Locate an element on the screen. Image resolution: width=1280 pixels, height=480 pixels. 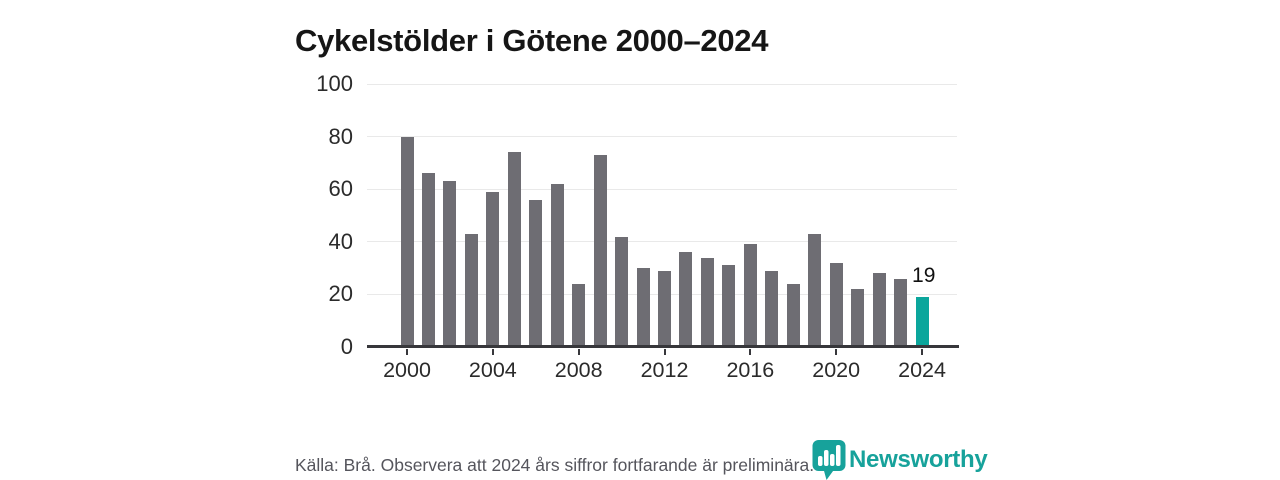
y-axis-tick-label: 20 is located at coordinates (340, 294).